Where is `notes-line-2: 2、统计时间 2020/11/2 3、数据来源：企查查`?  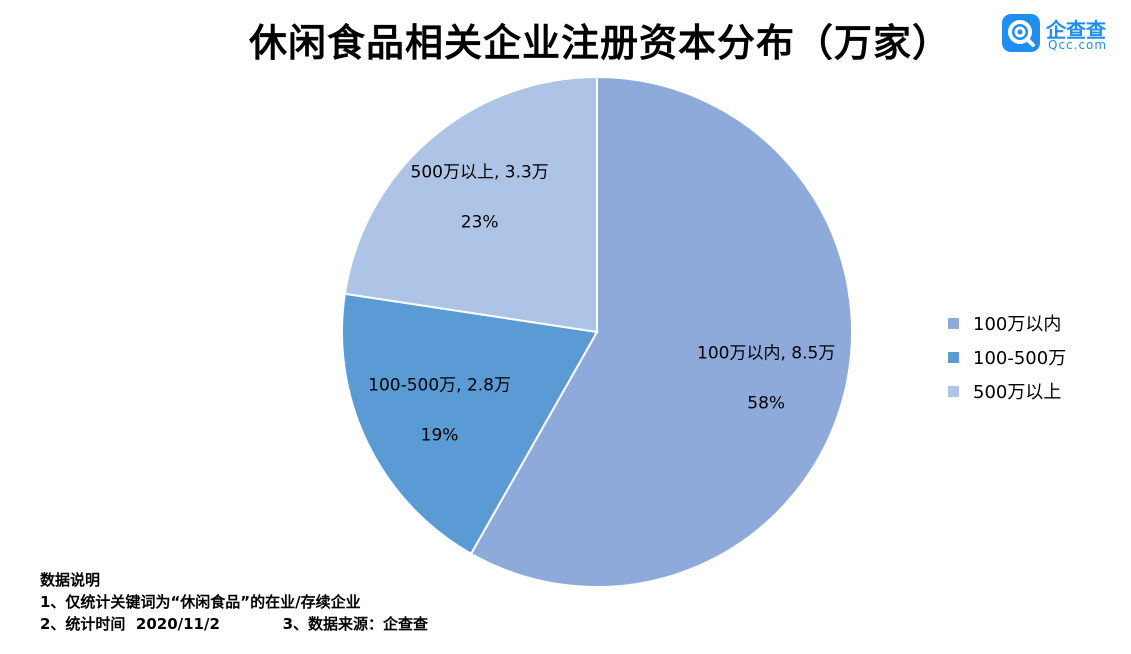
notes-line-2: 2、统计时间 2020/11/2 3、数据来源：企查查 is located at coordinates (234, 624).